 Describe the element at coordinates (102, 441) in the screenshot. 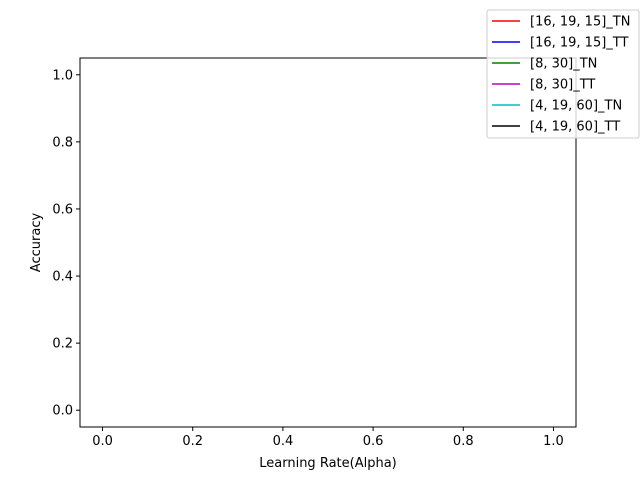

I see `x-tick-label: 0.0` at that location.